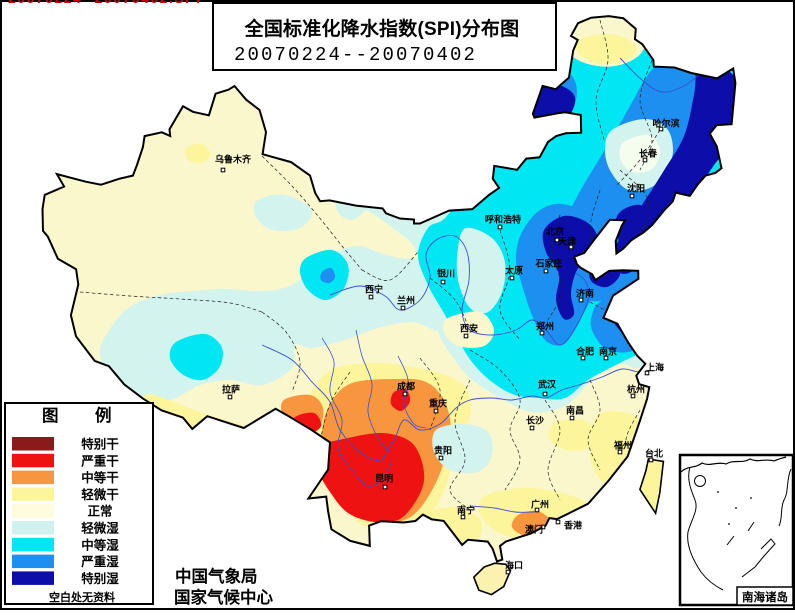  What do you see at coordinates (50, 415) in the screenshot?
I see `svg-text: 图` at bounding box center [50, 415].